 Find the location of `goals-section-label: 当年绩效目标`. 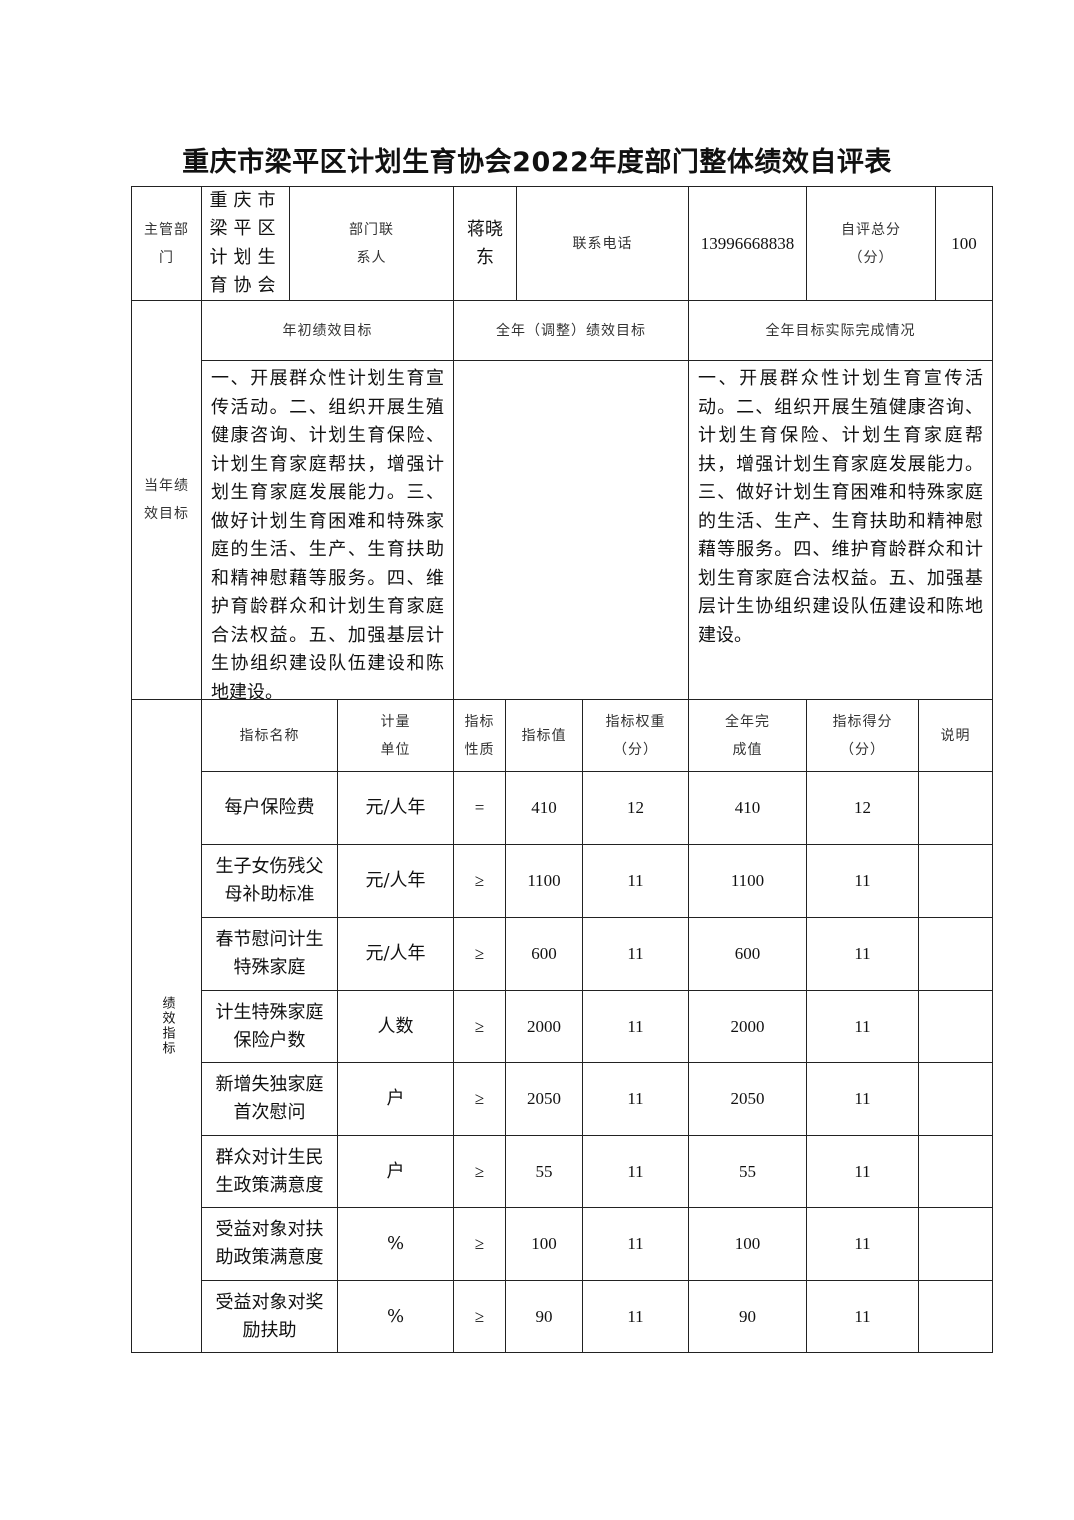

goals-section-label: 当年绩效目标 is located at coordinates (166, 500).